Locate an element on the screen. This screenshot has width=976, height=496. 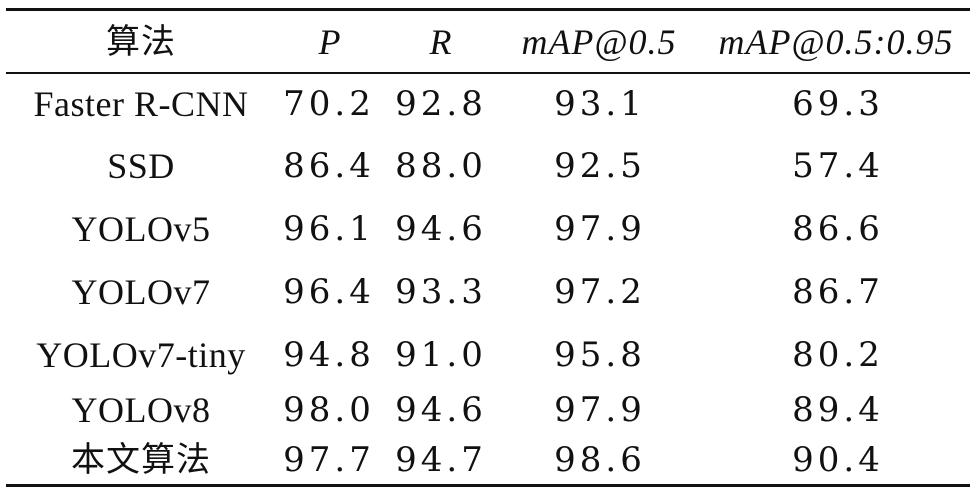
row-map-0-5: 95.8 is located at coordinates (600, 355).